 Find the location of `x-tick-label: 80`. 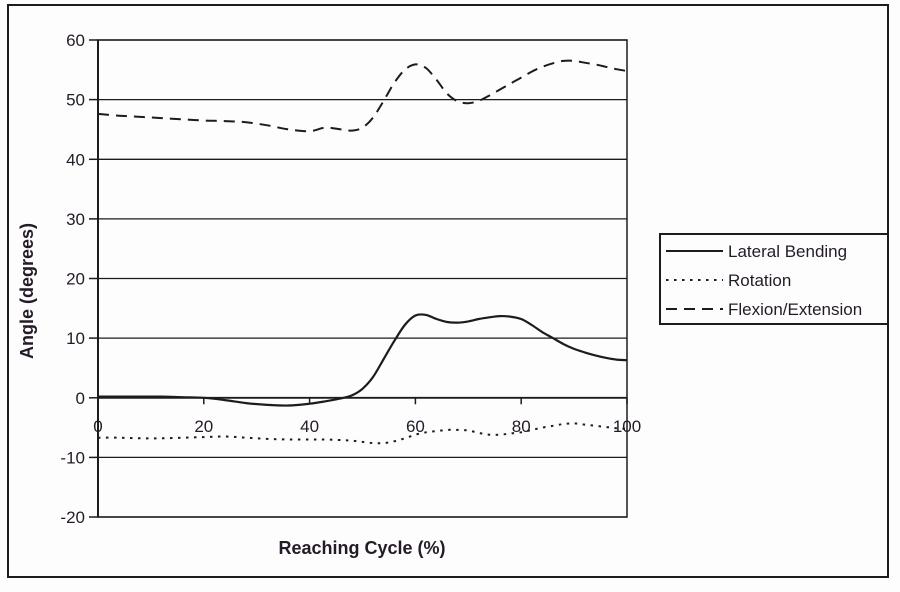

x-tick-label: 80 is located at coordinates (521, 426).